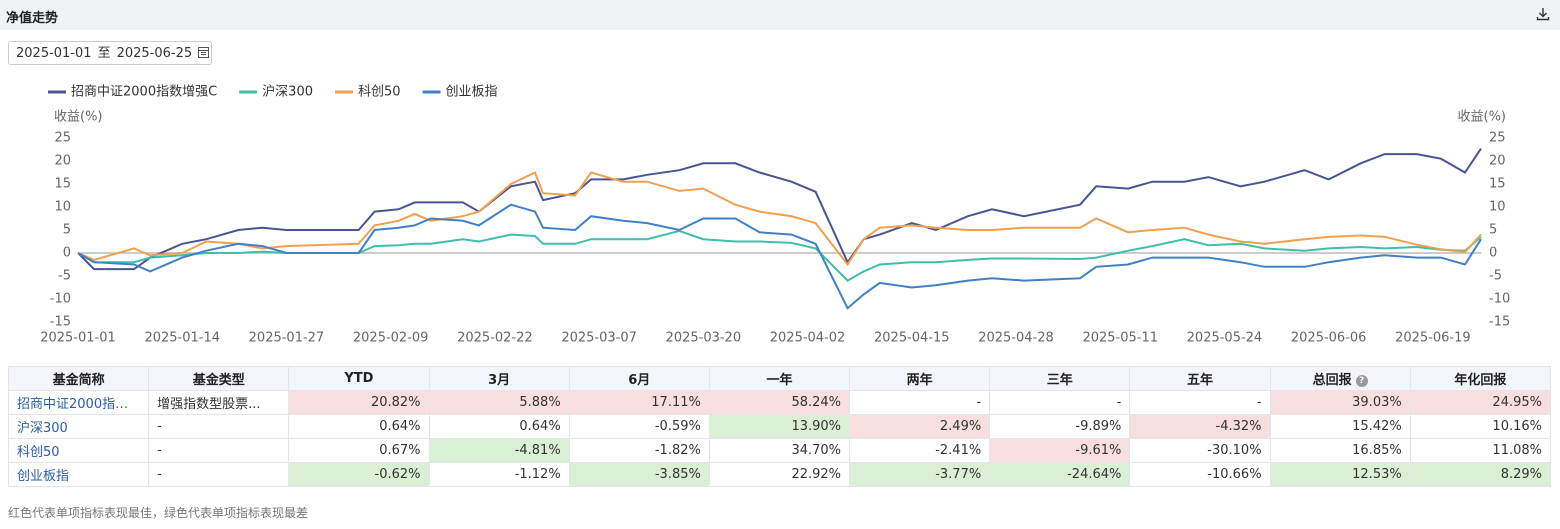  I want to click on date-range: 2025-01-01 至 2025-06-25, so click(110, 53).